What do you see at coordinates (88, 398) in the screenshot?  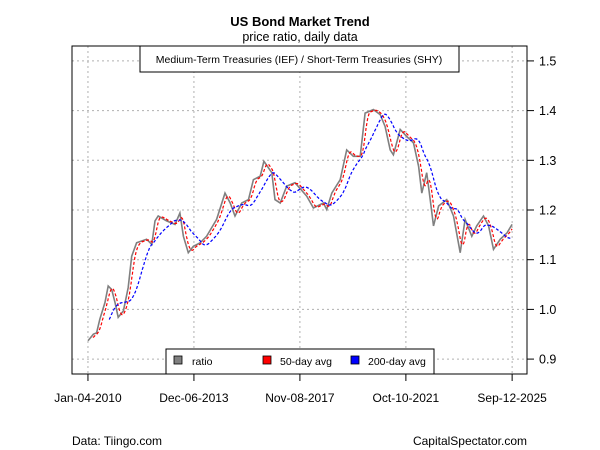 I see `x-tick-label: Jan-04-2010` at bounding box center [88, 398].